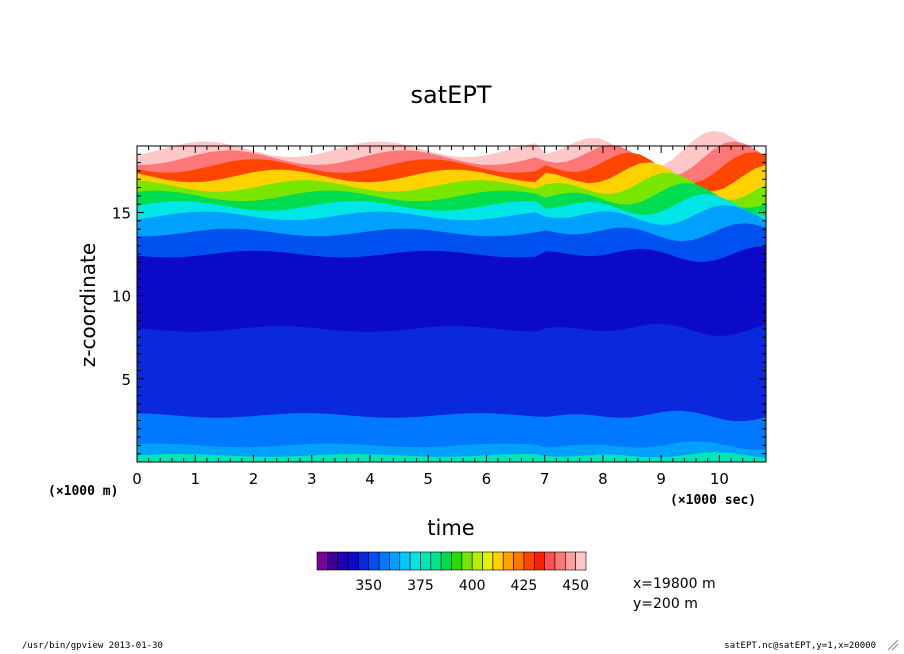 Image resolution: width=904 pixels, height=654 pixels. What do you see at coordinates (892, 644) in the screenshot?
I see `resize-grip-icon` at bounding box center [892, 644].